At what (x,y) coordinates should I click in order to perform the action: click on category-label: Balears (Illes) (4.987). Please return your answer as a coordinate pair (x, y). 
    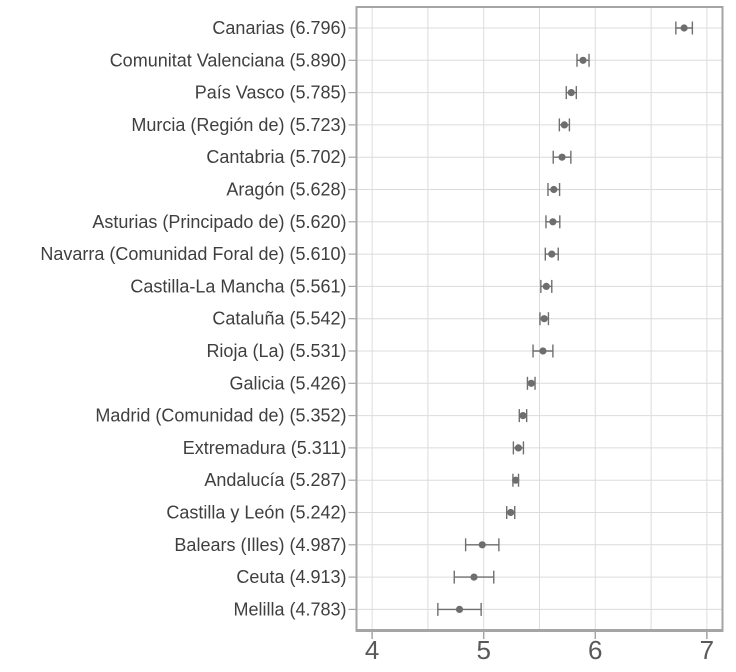
    Looking at the image, I should click on (260, 545).